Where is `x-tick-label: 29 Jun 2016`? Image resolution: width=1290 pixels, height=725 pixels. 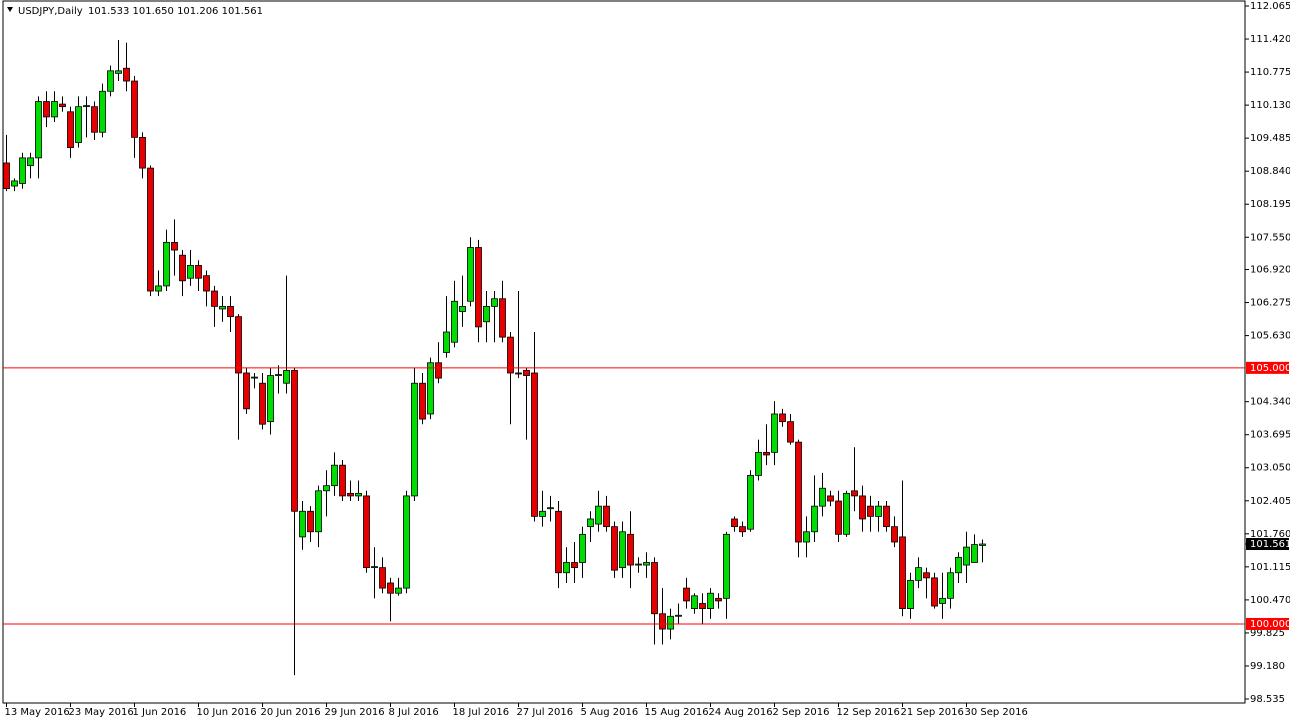 x-tick-label: 29 Jun 2016 is located at coordinates (355, 712).